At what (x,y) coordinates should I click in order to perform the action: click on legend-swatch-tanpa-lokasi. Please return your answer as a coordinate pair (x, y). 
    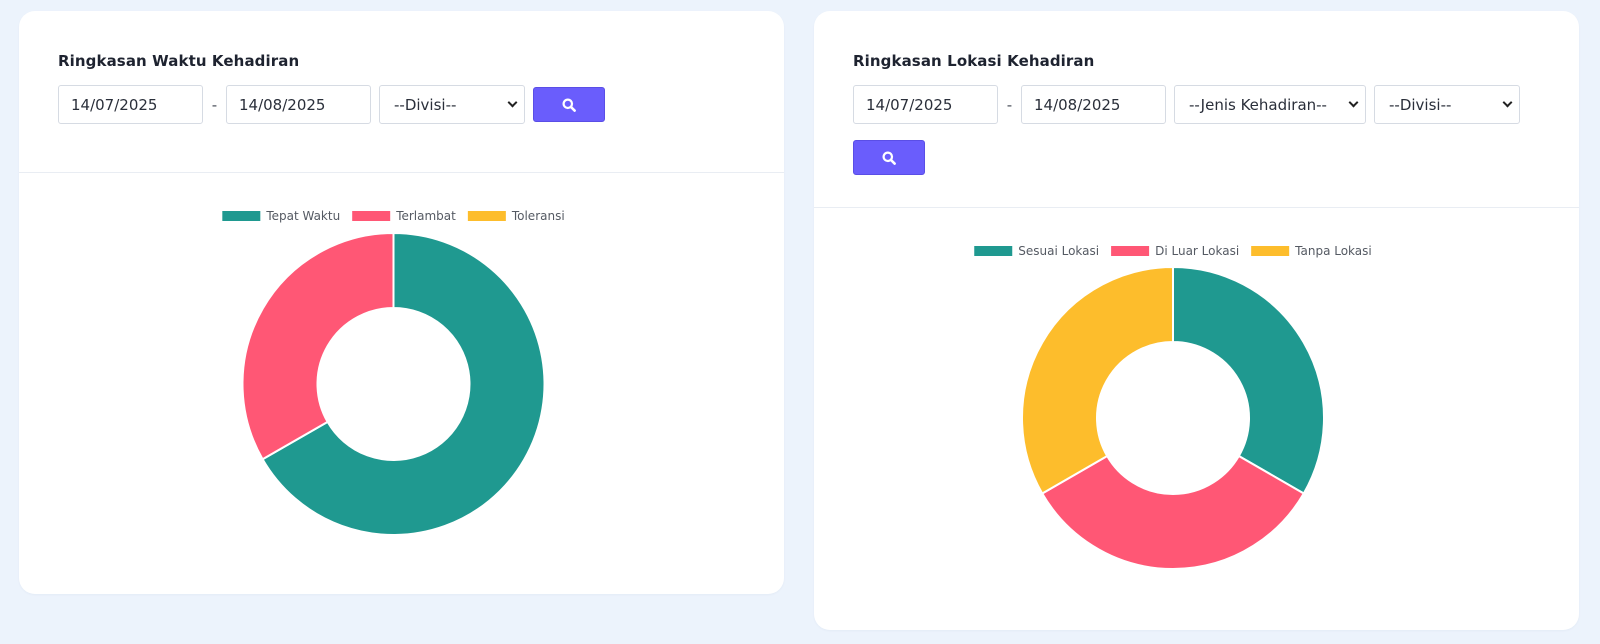
    Looking at the image, I should click on (1270, 251).